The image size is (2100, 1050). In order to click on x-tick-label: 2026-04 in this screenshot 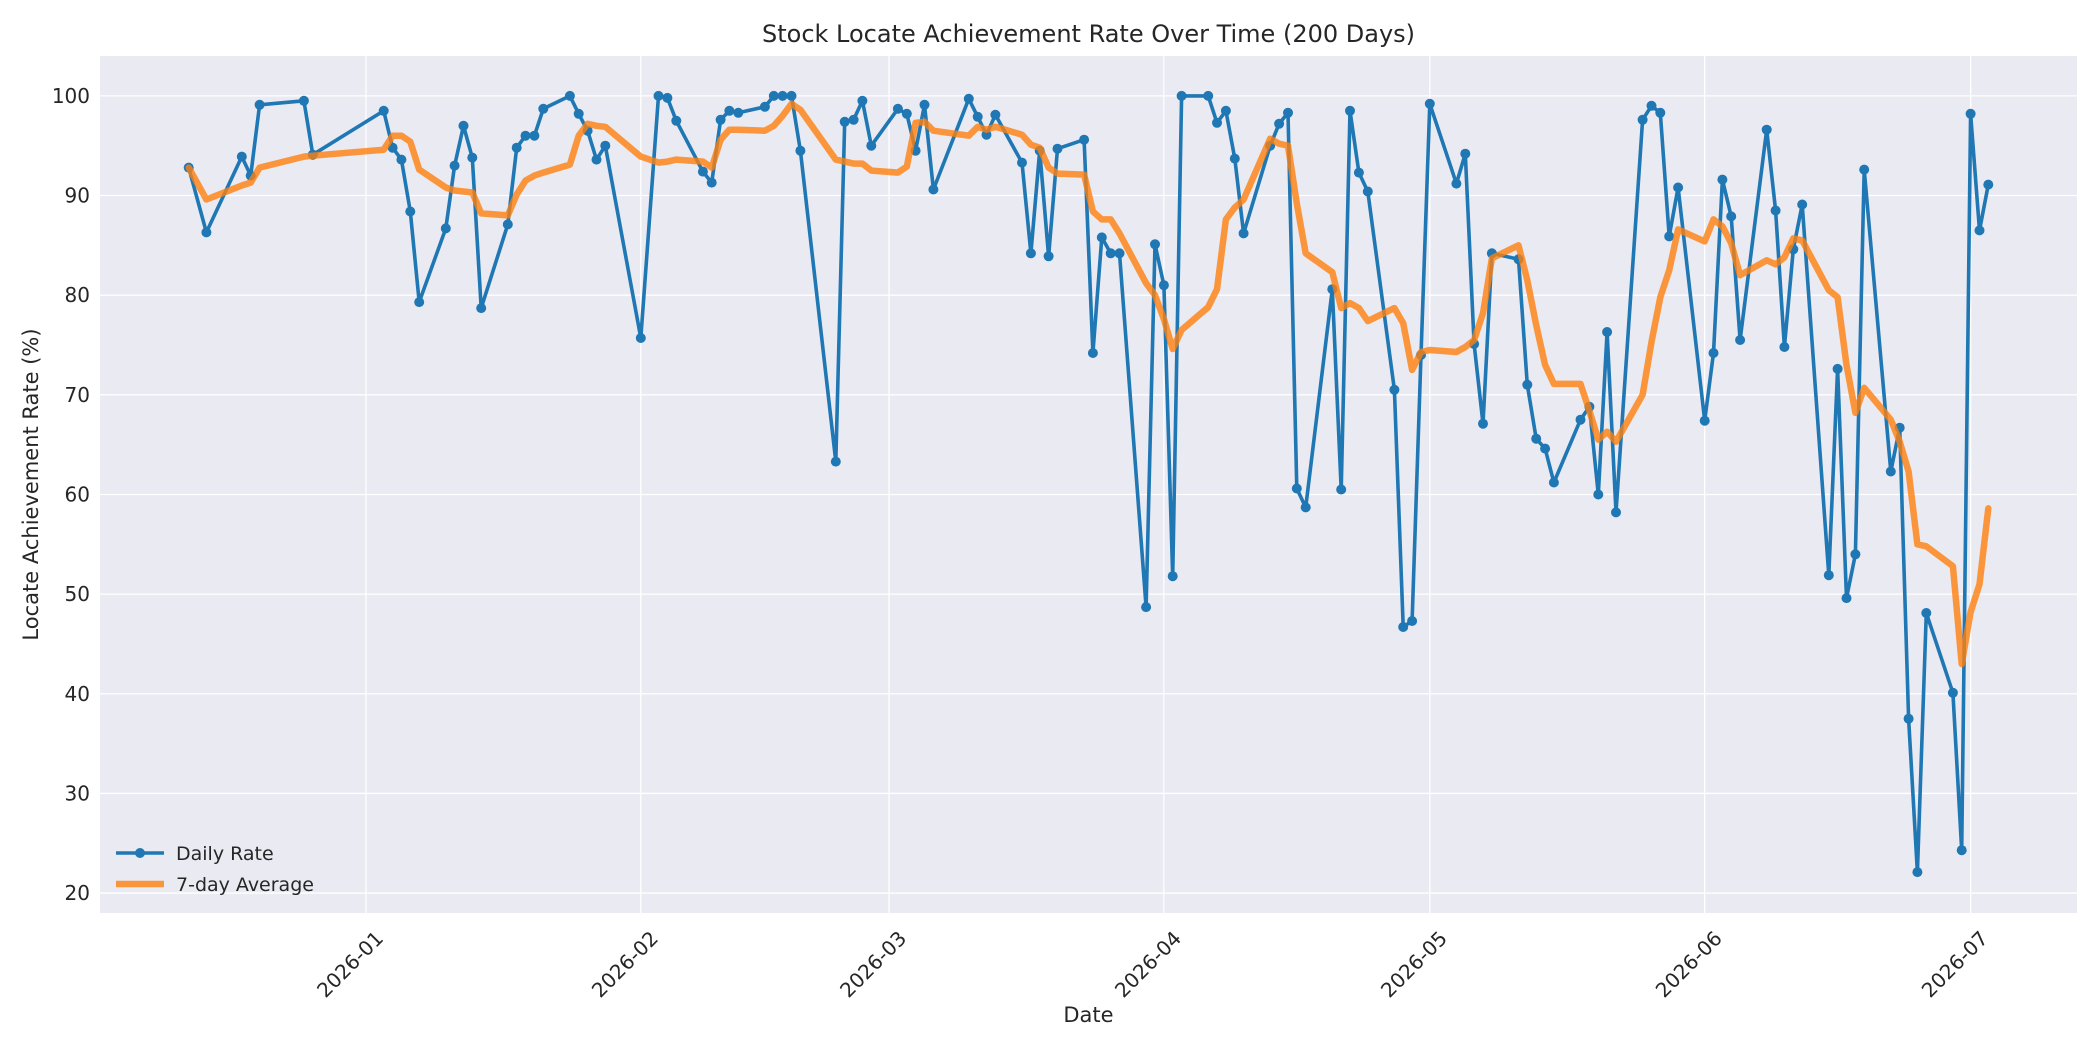, I will do `click(1148, 964)`.